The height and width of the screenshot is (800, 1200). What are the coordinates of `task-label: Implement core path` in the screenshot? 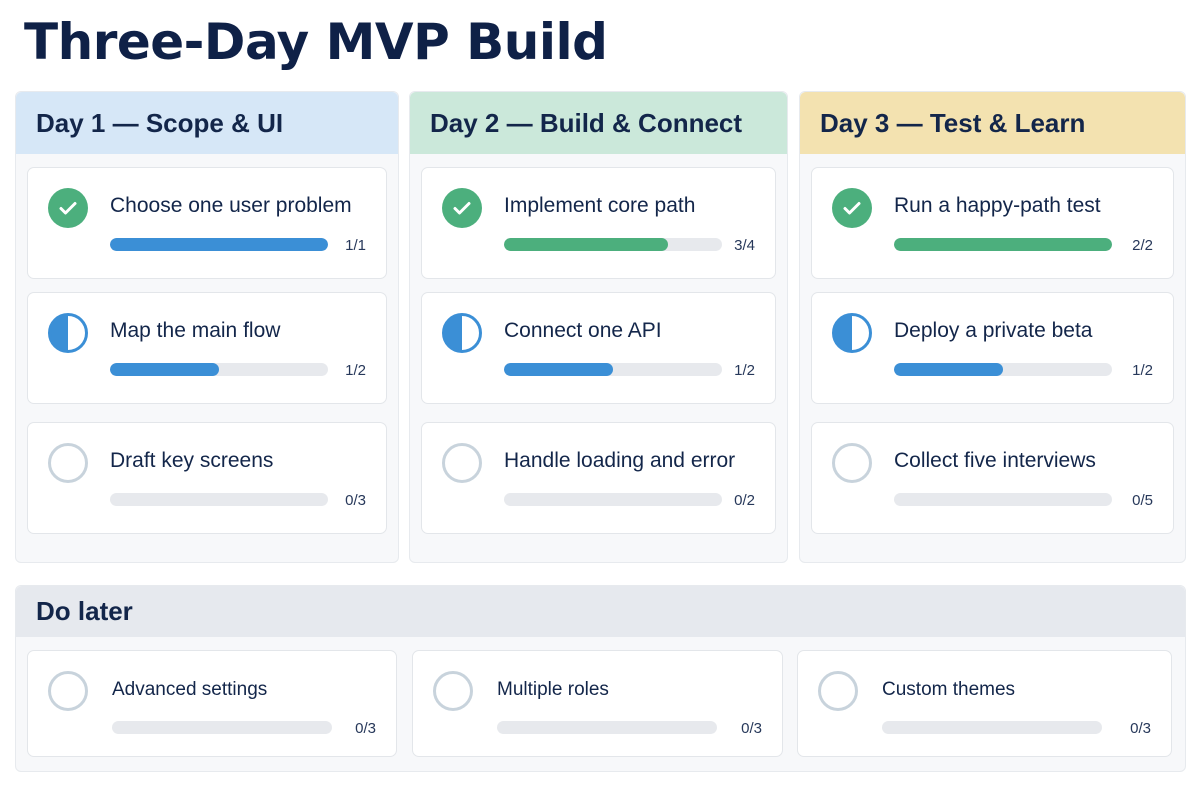 It's located at (600, 205).